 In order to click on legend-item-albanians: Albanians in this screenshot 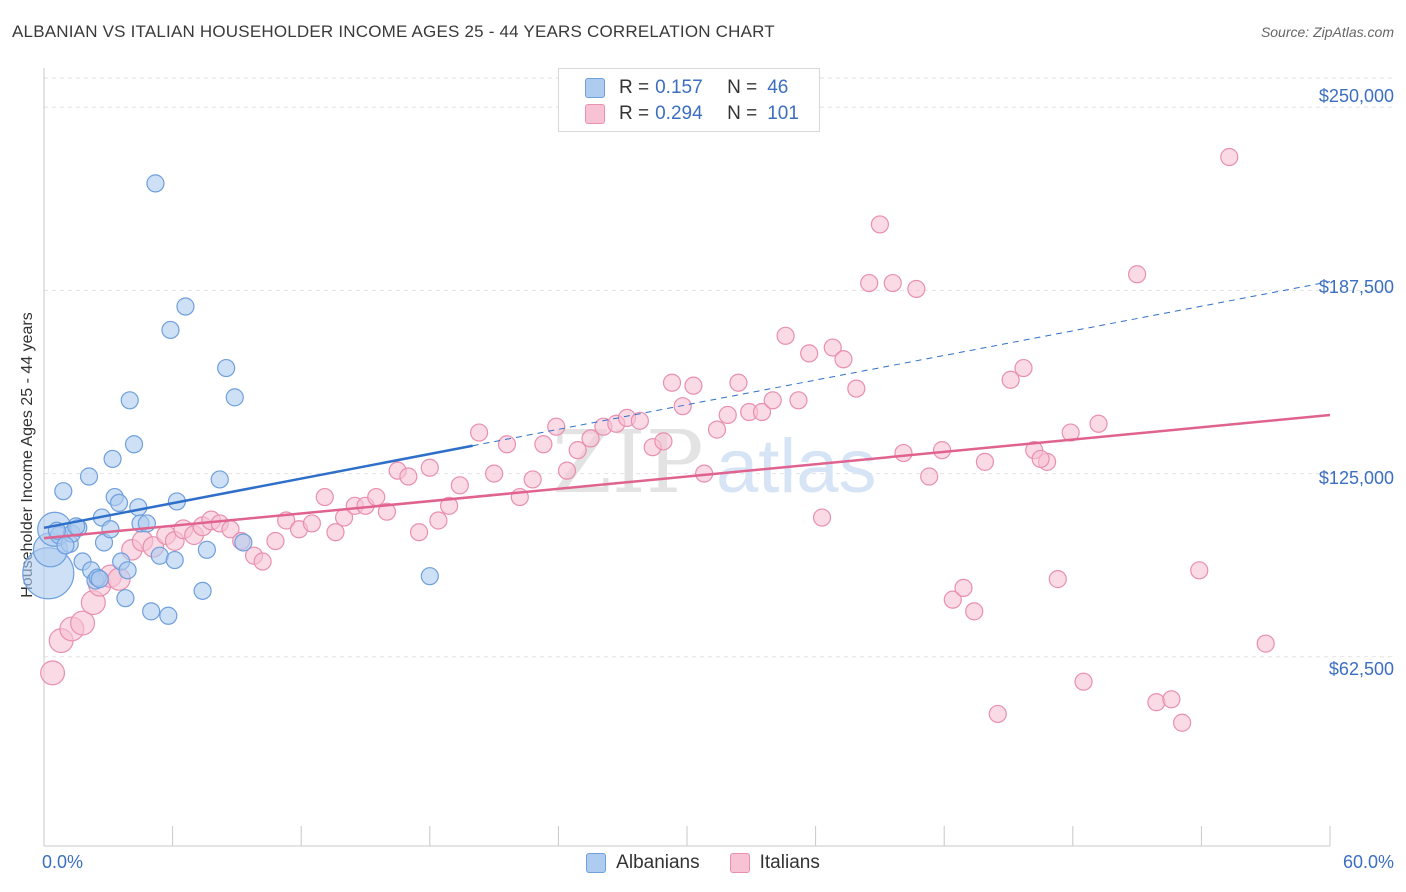, I will do `click(643, 863)`.